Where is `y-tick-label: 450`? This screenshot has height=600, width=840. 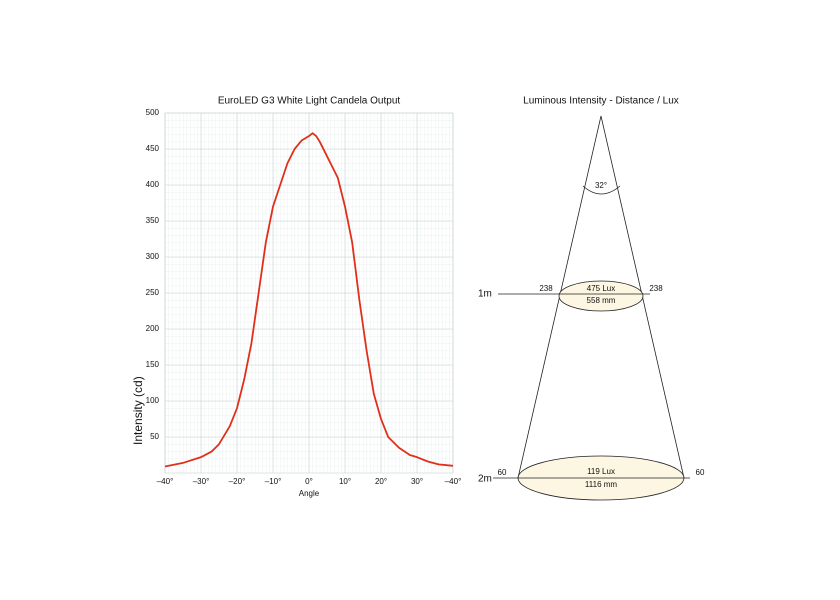 y-tick-label: 450 is located at coordinates (153, 148).